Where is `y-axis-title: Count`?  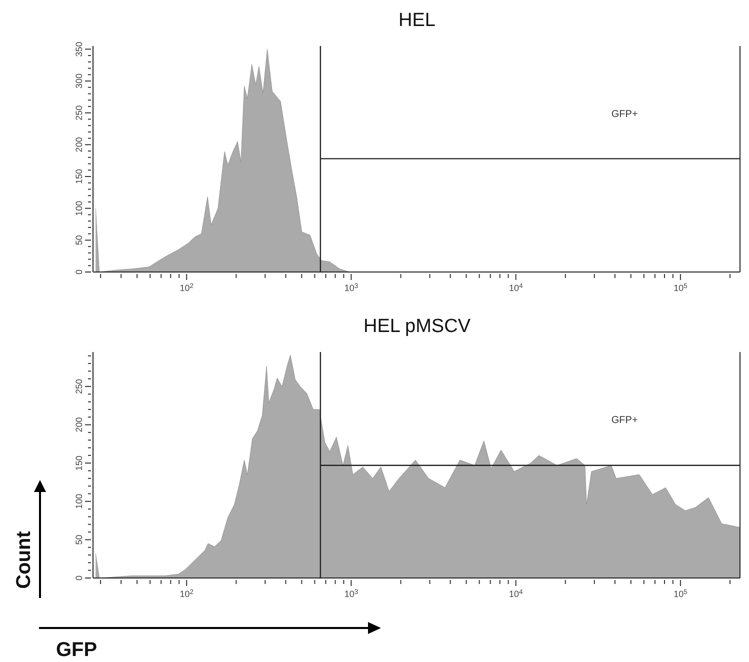
y-axis-title: Count is located at coordinates (24, 559).